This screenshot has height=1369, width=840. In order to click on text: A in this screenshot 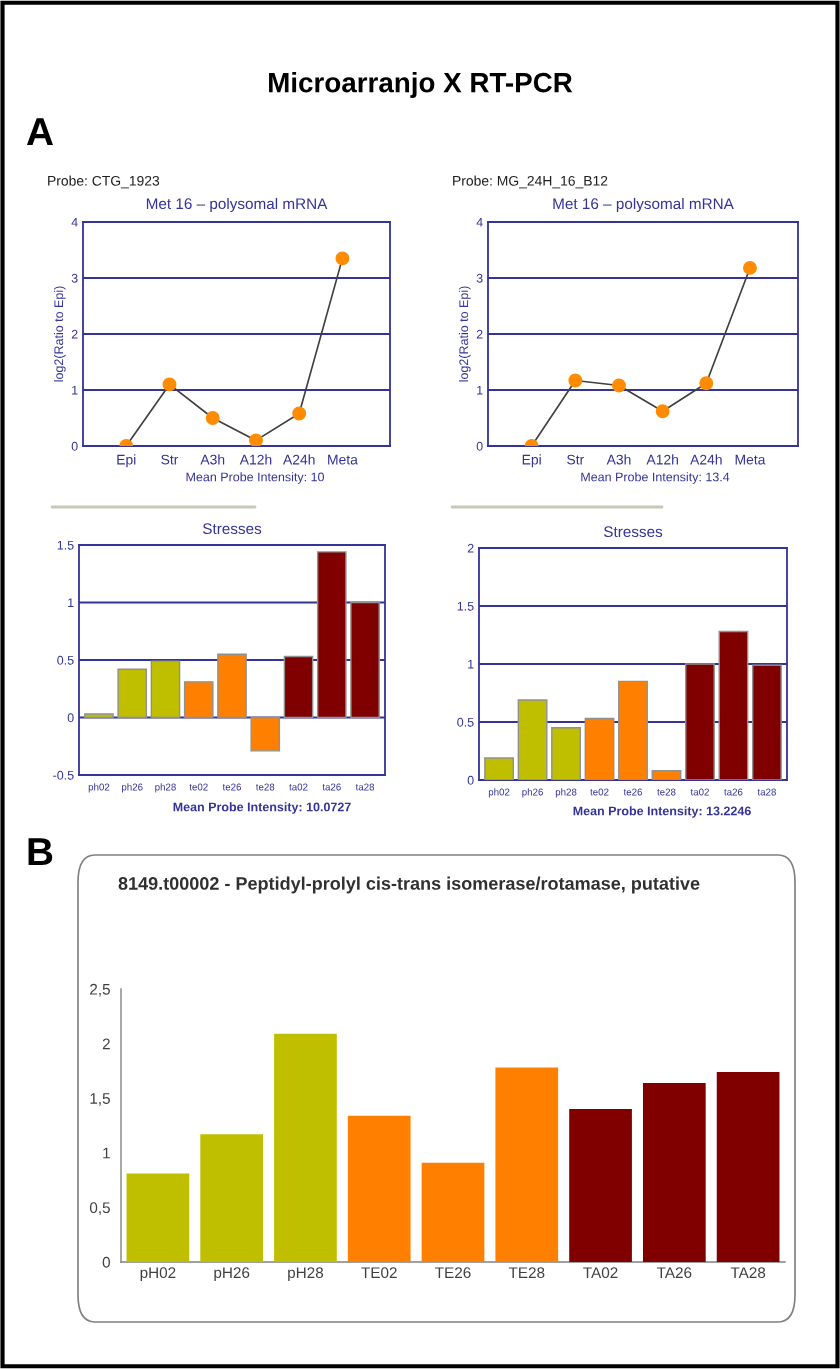, I will do `click(40, 132)`.